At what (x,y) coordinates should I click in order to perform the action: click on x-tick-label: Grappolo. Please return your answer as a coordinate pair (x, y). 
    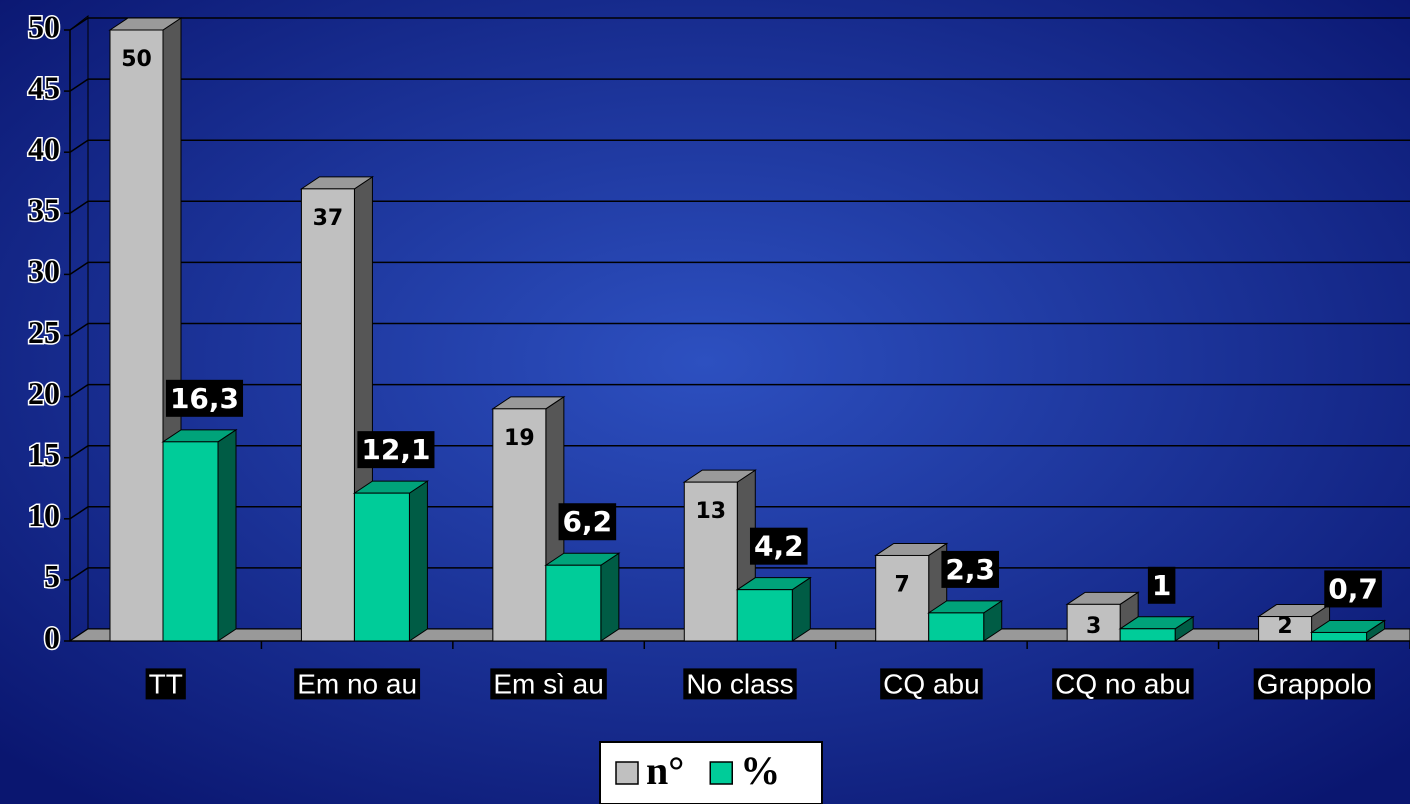
    Looking at the image, I should click on (1314, 683).